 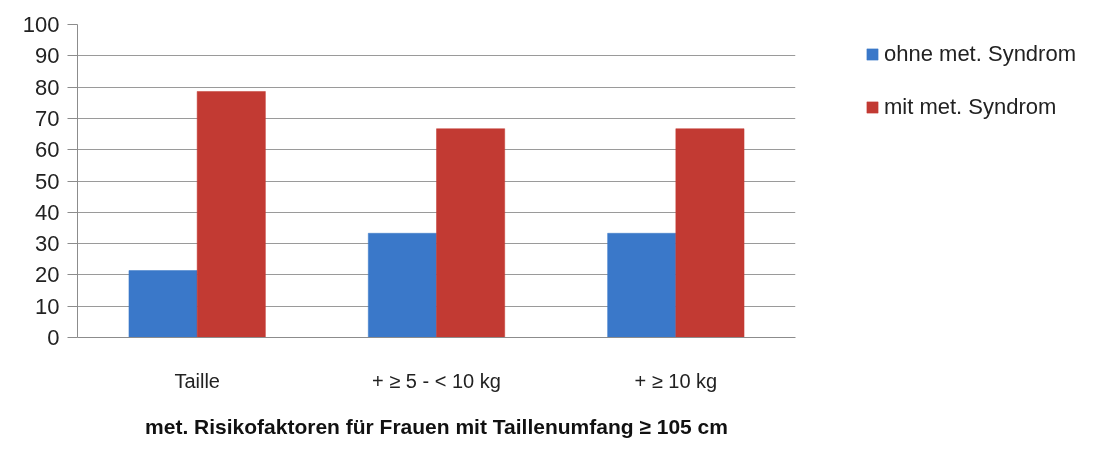 What do you see at coordinates (970, 107) in the screenshot?
I see `legend-label: mit met. Syndrom` at bounding box center [970, 107].